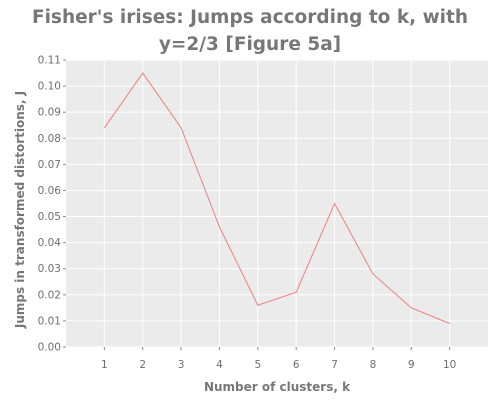 Image resolution: width=500 pixels, height=400 pixels. Describe the element at coordinates (20, 210) in the screenshot. I see `y-axis-title: Jumps in transformed distortions, J` at that location.